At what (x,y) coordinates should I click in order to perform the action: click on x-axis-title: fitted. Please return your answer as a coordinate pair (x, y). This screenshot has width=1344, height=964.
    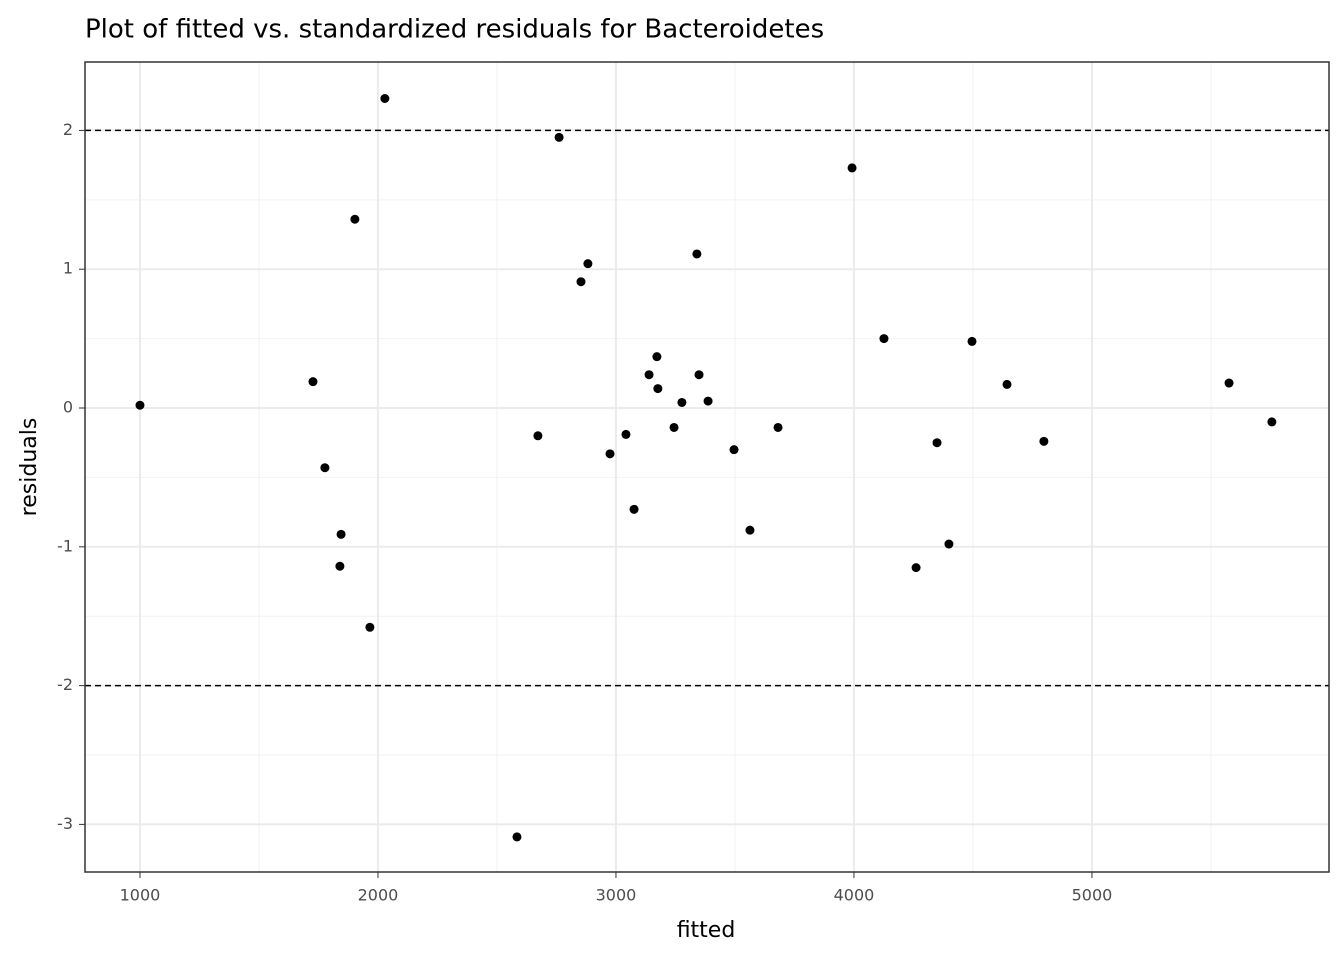
    Looking at the image, I should click on (706, 930).